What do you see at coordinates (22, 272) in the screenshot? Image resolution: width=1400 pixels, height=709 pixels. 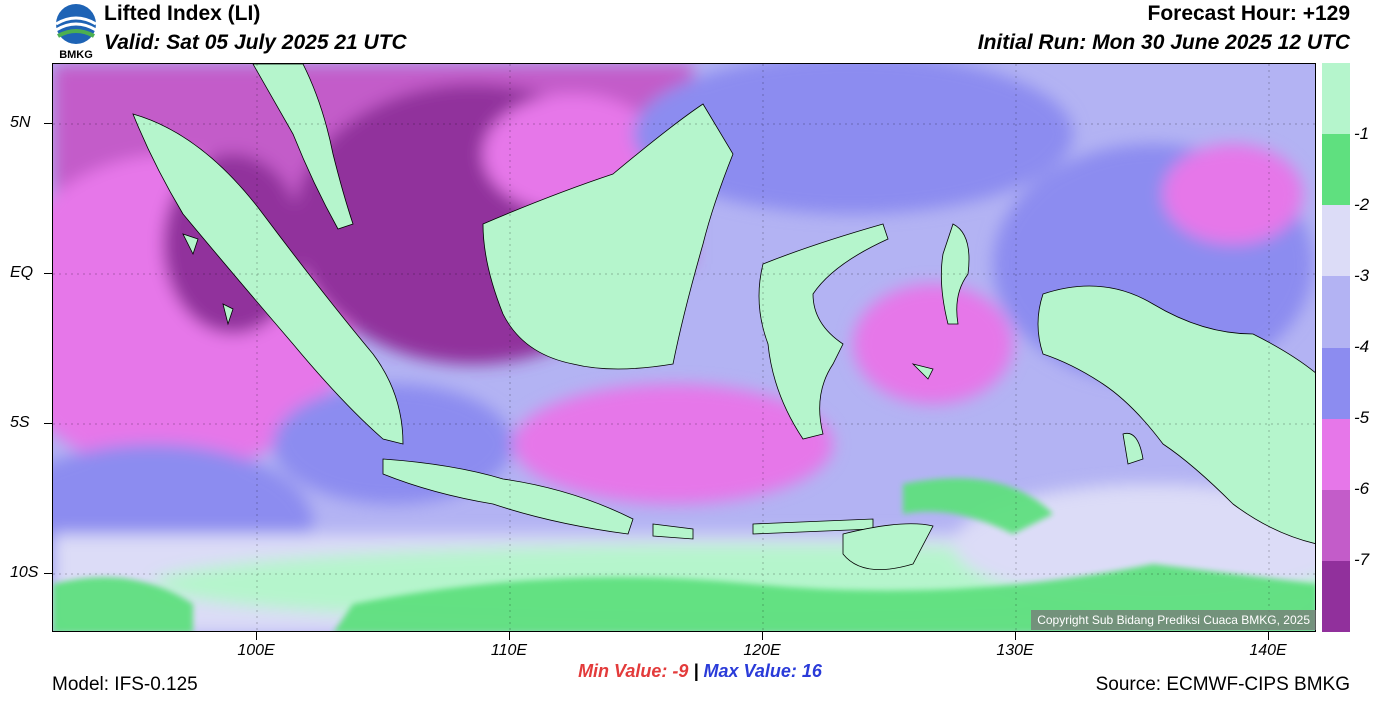 I see `lat-label-eq: EQ` at bounding box center [22, 272].